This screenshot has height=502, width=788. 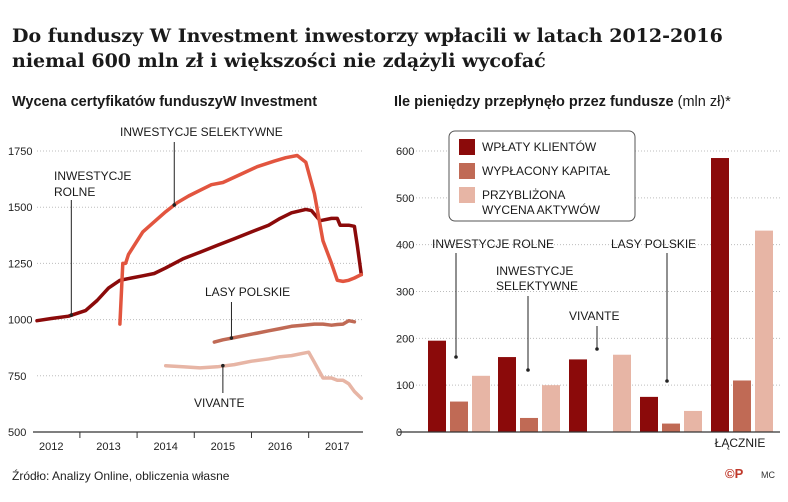 What do you see at coordinates (764, 331) in the screenshot?
I see `bar-lacznie-przyblizona-wycena-aktywow` at bounding box center [764, 331].